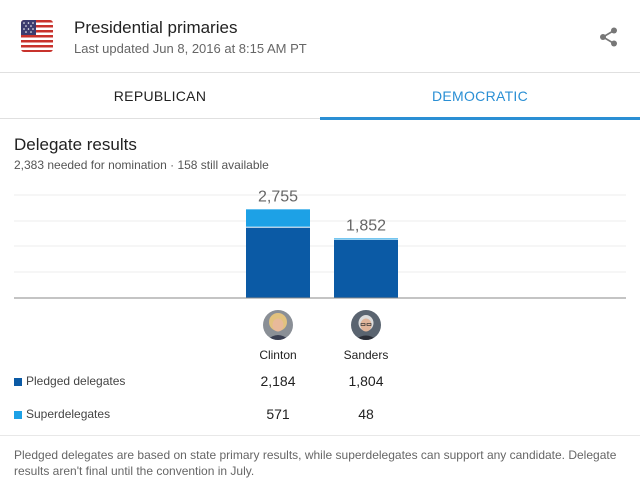 The image size is (640, 497). What do you see at coordinates (278, 218) in the screenshot?
I see `clinton-super-bar` at bounding box center [278, 218].